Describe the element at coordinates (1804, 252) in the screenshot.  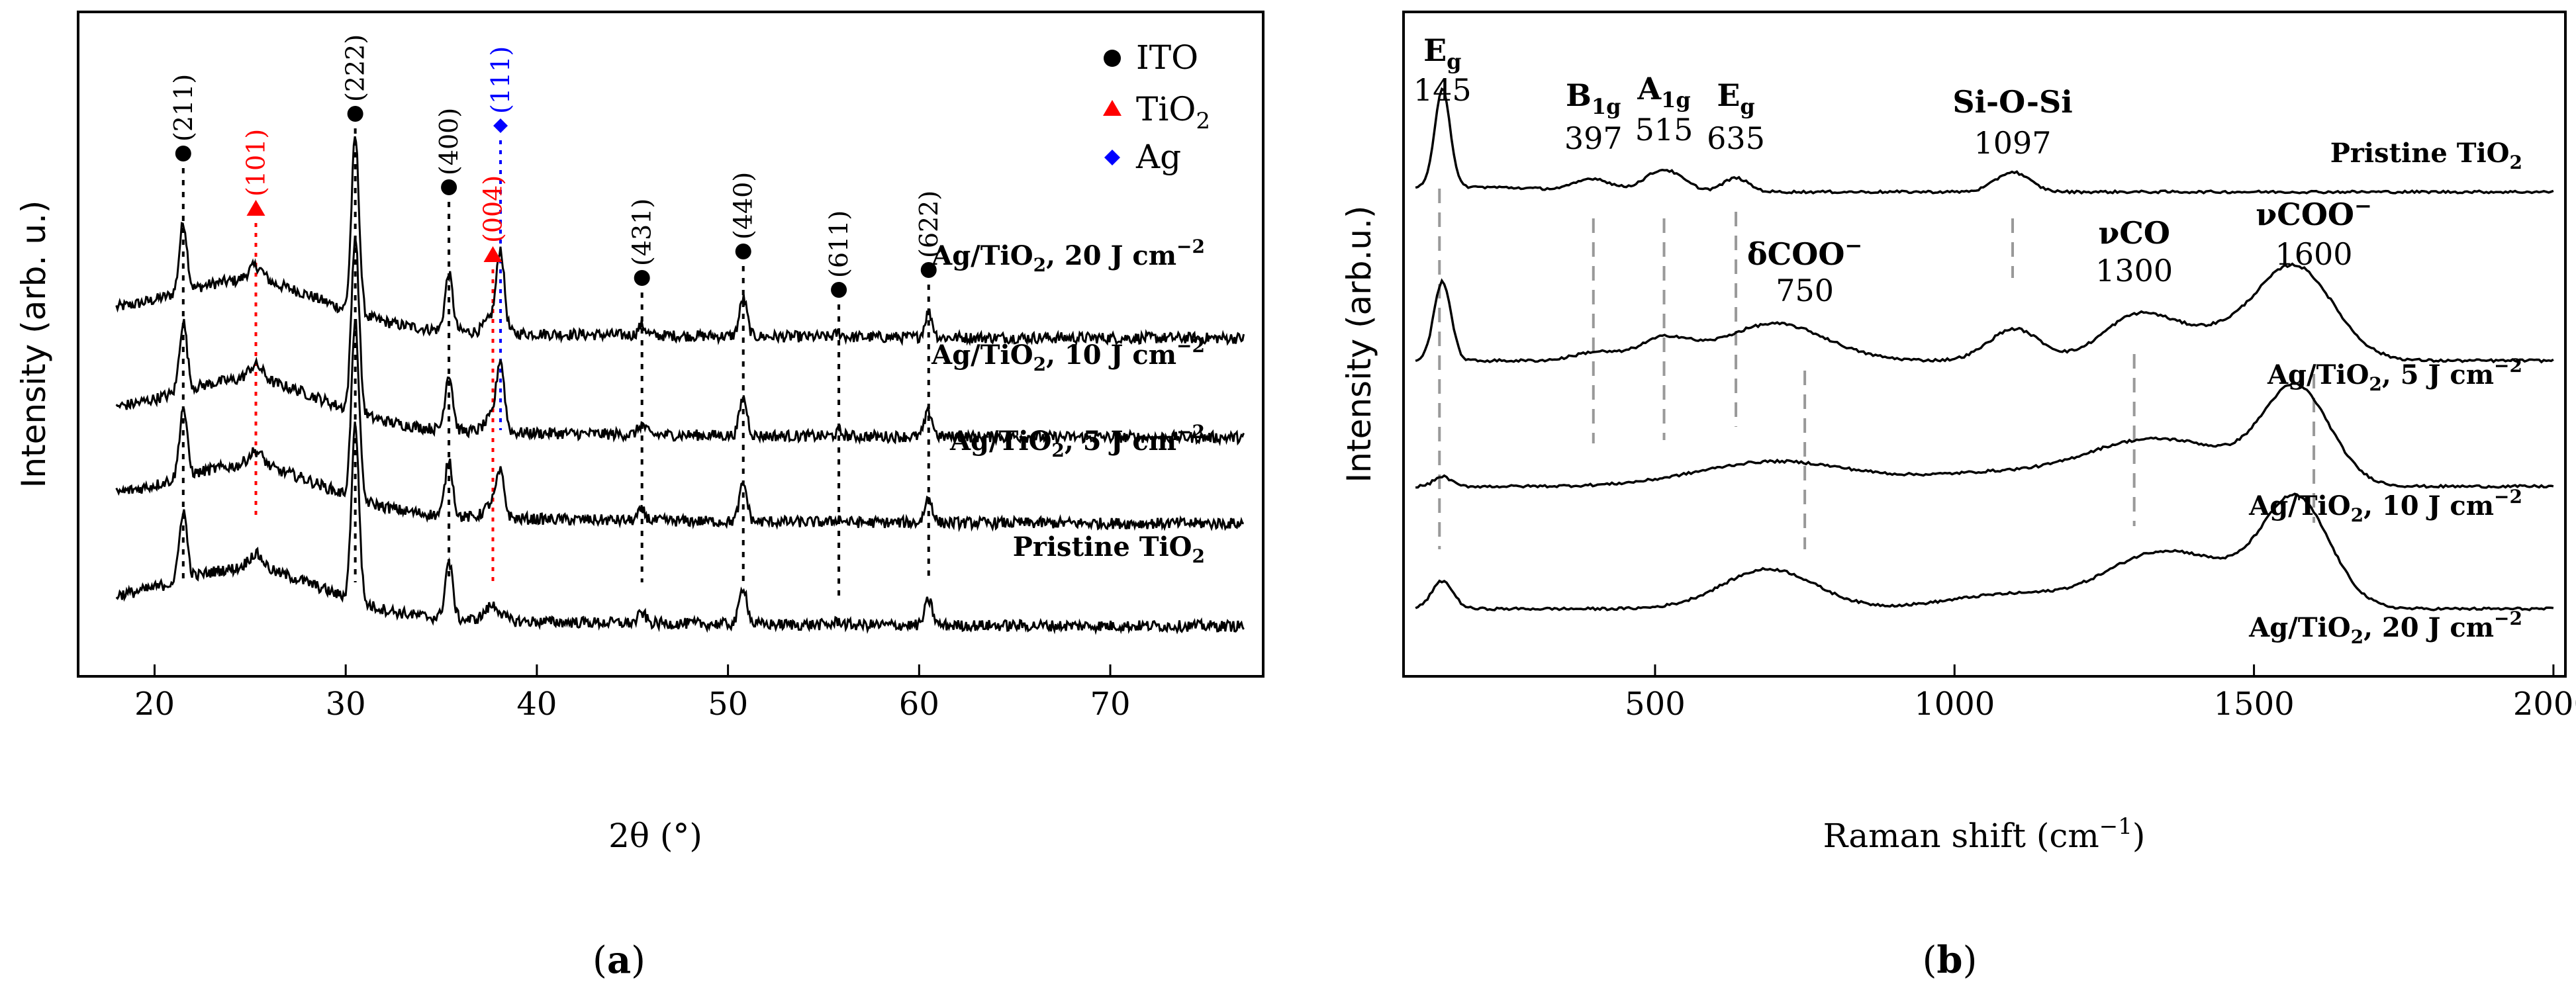
I see `panel-b-band-name: δCOO−` at that location.